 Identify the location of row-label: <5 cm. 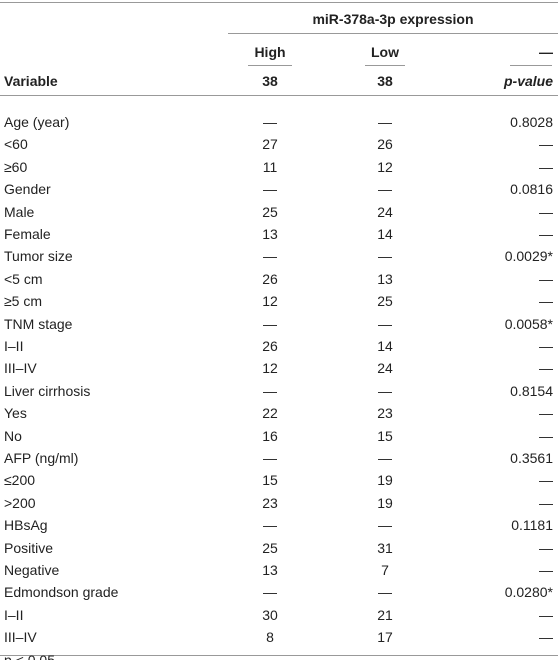
(23, 278).